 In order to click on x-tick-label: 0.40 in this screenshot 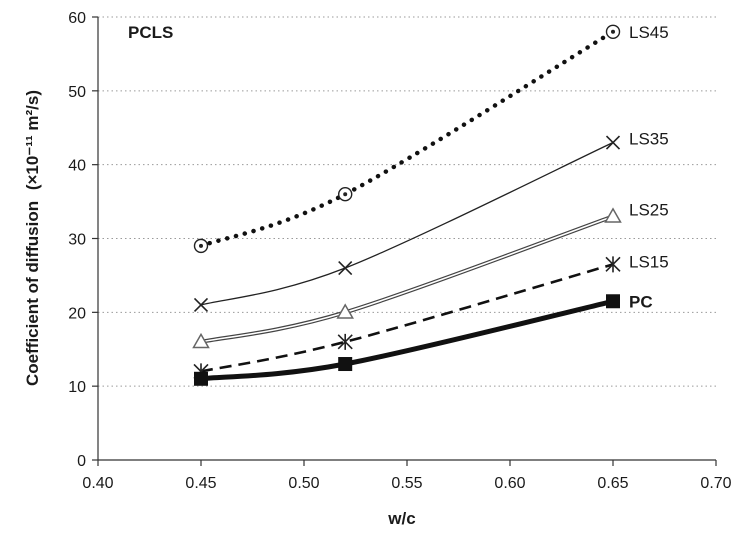, I will do `click(97, 483)`.